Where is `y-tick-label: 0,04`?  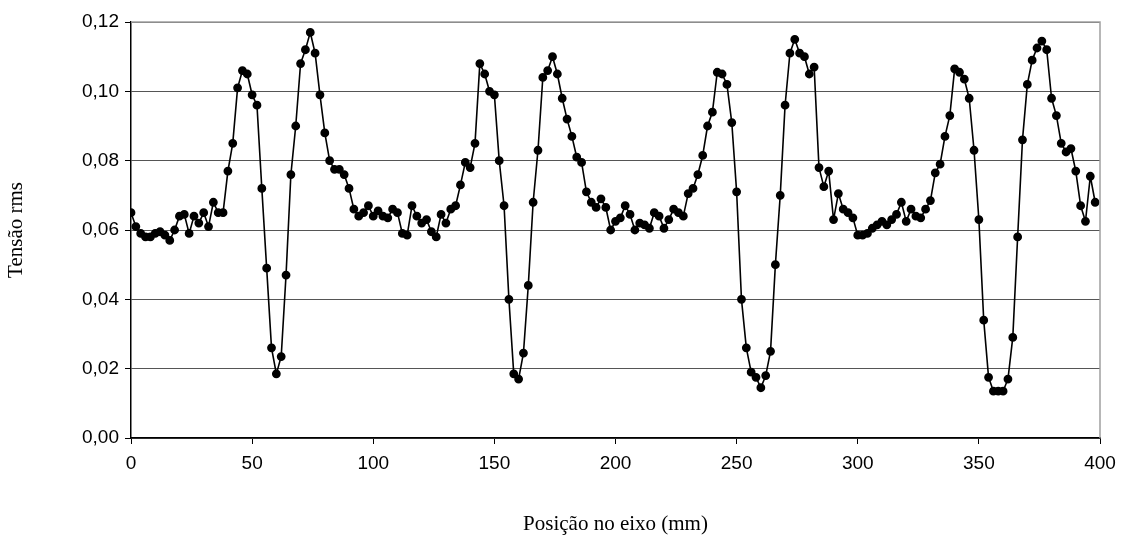
y-tick-label: 0,04 is located at coordinates (101, 298).